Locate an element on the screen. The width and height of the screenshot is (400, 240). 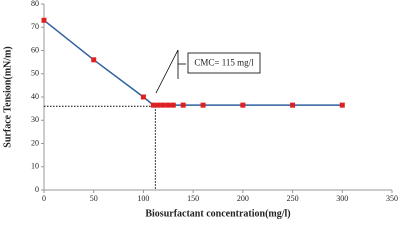
x-tick-label: 200 is located at coordinates (243, 198).